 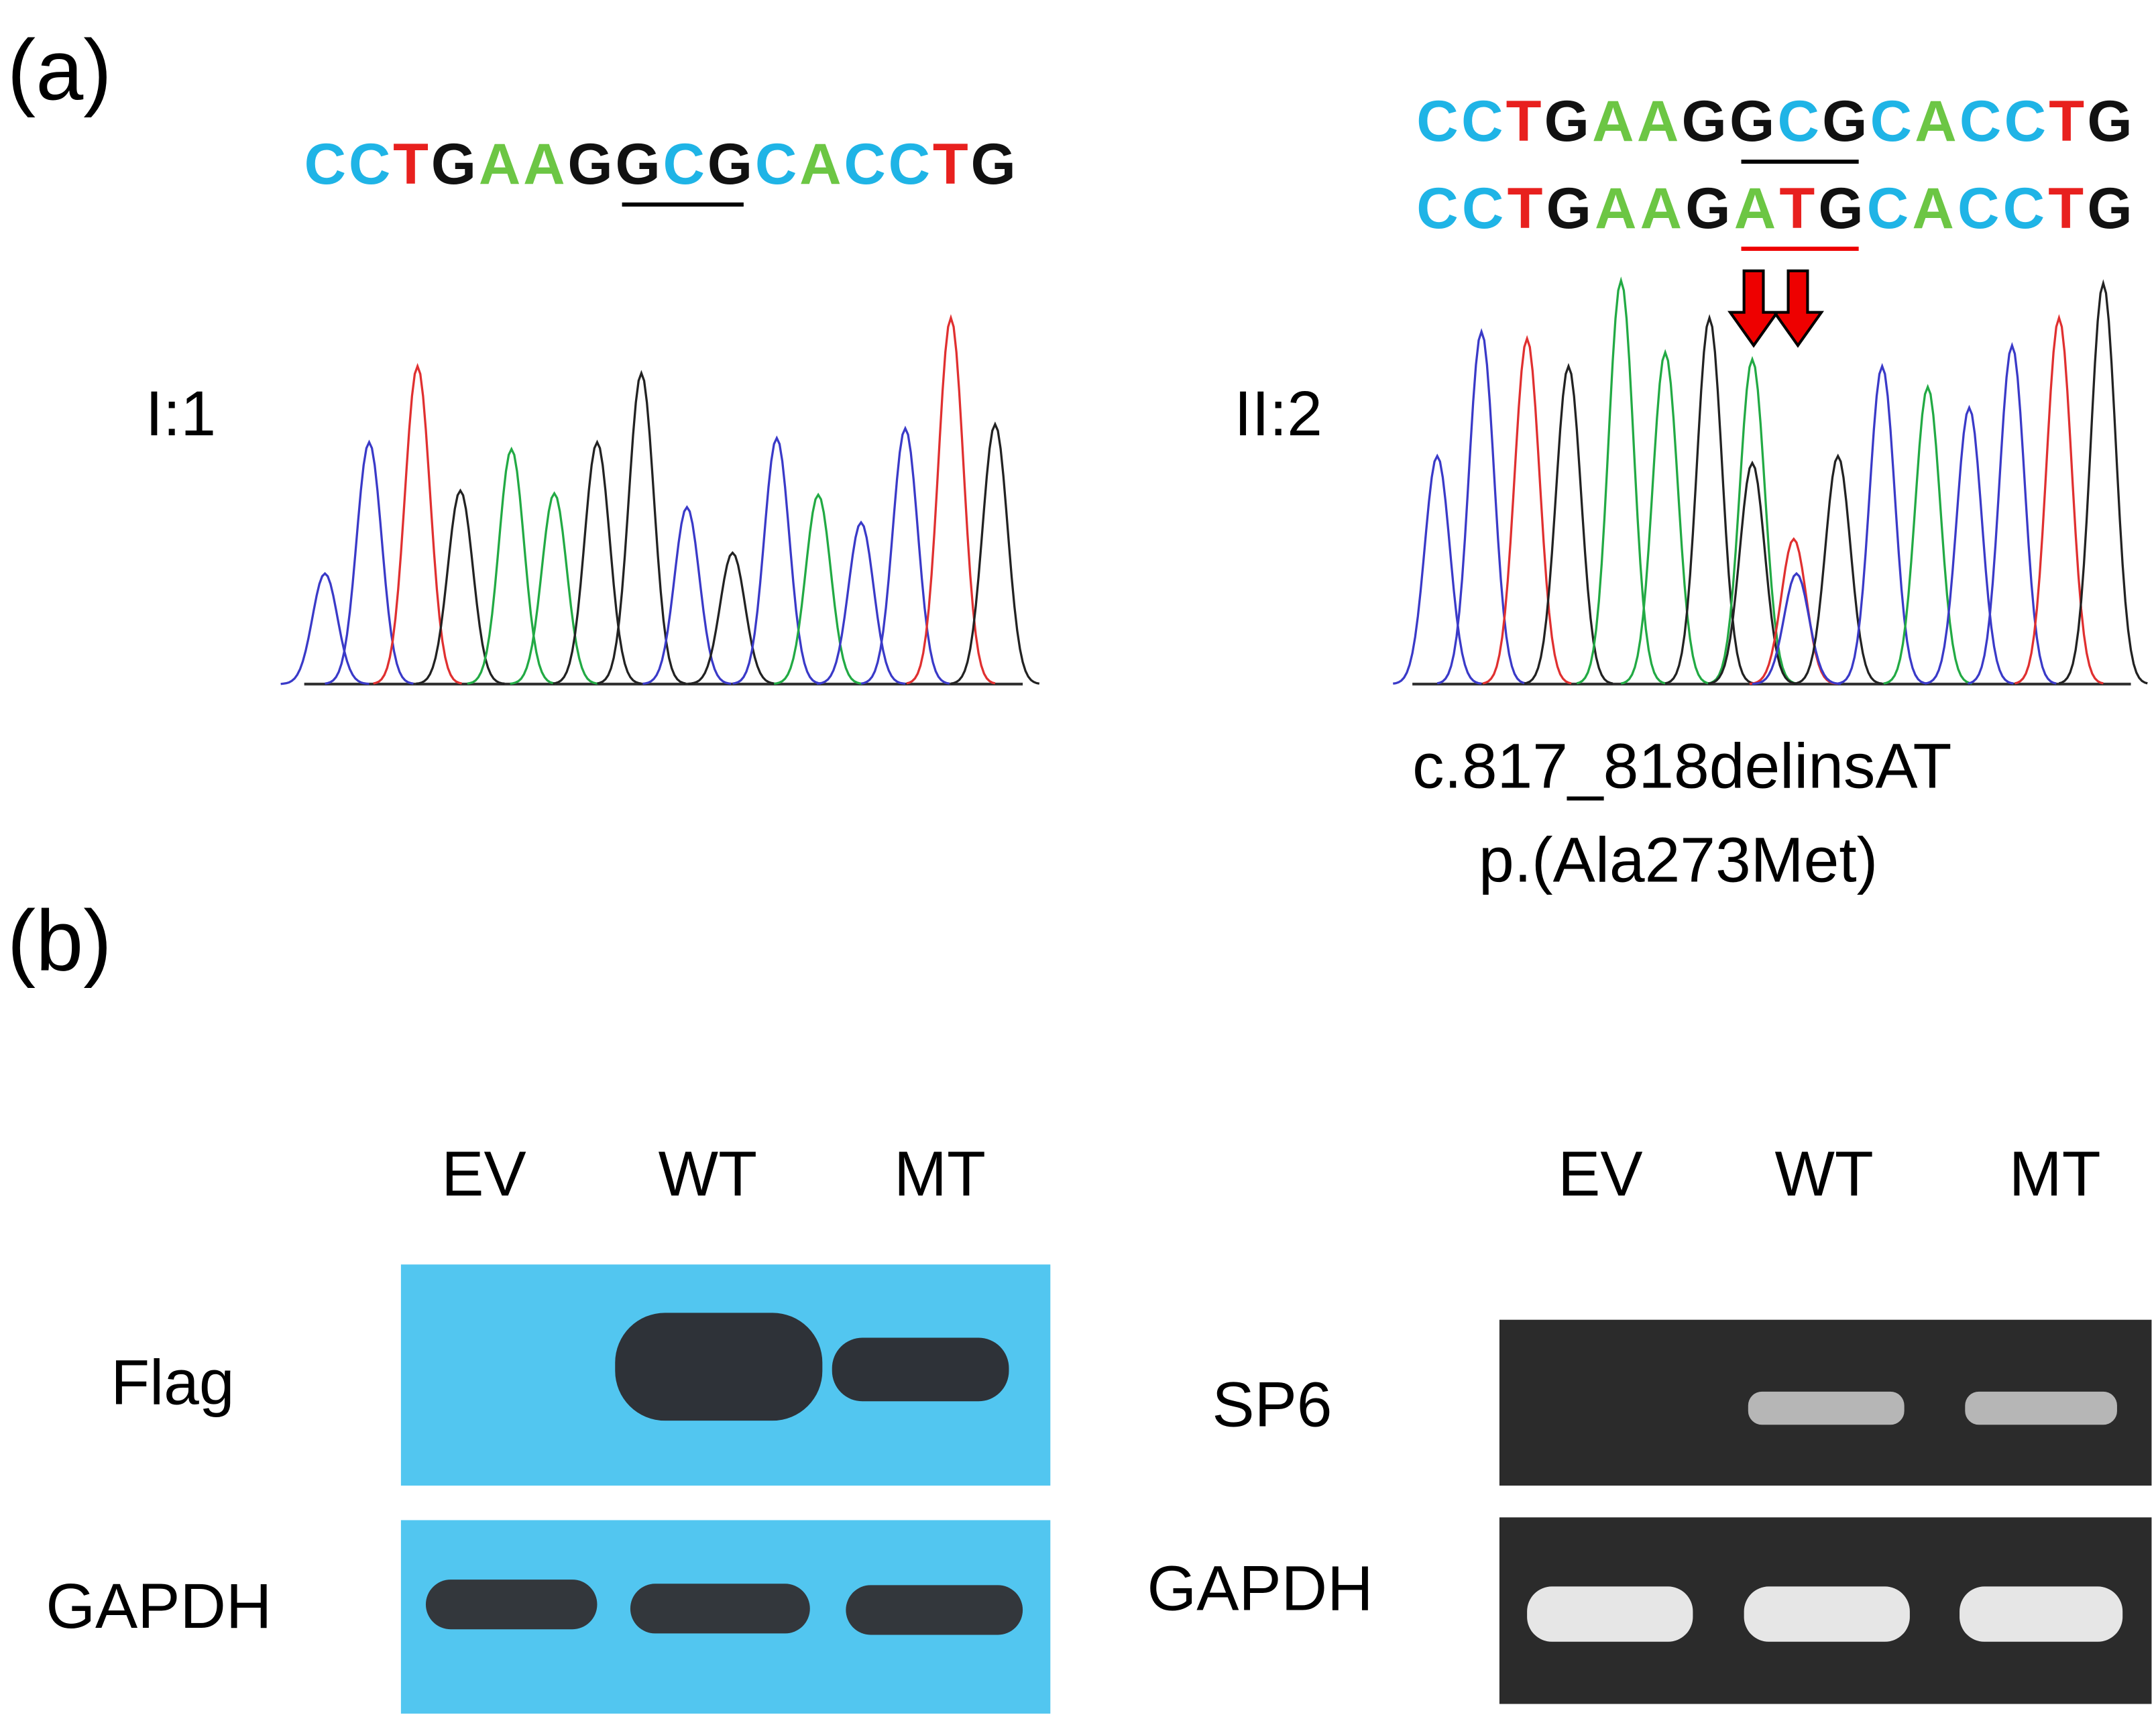 What do you see at coordinates (725, 1489) in the screenshot?
I see `western-blot` at bounding box center [725, 1489].